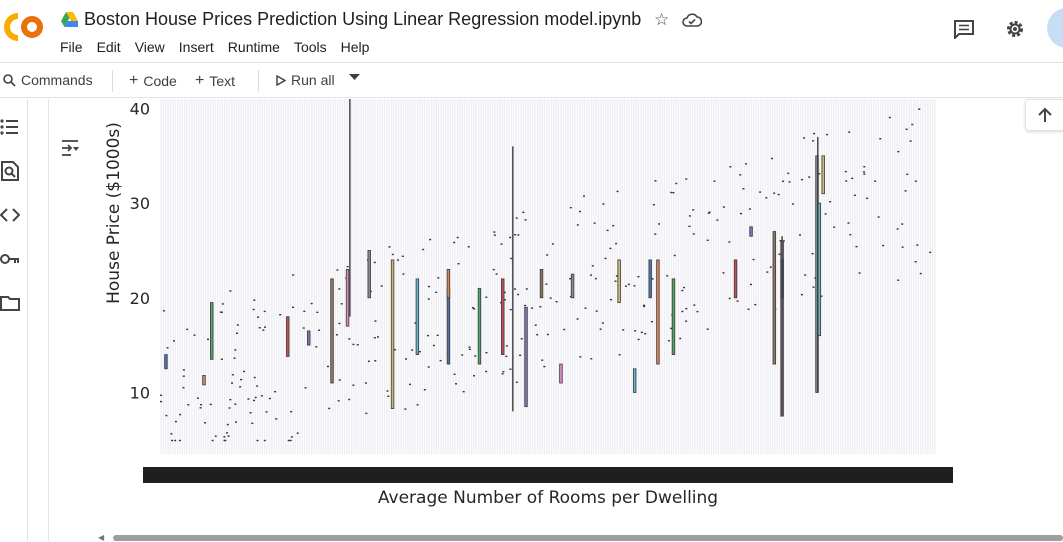 Image resolution: width=1063 pixels, height=542 pixels. I want to click on menu-edit: Edit, so click(108, 47).